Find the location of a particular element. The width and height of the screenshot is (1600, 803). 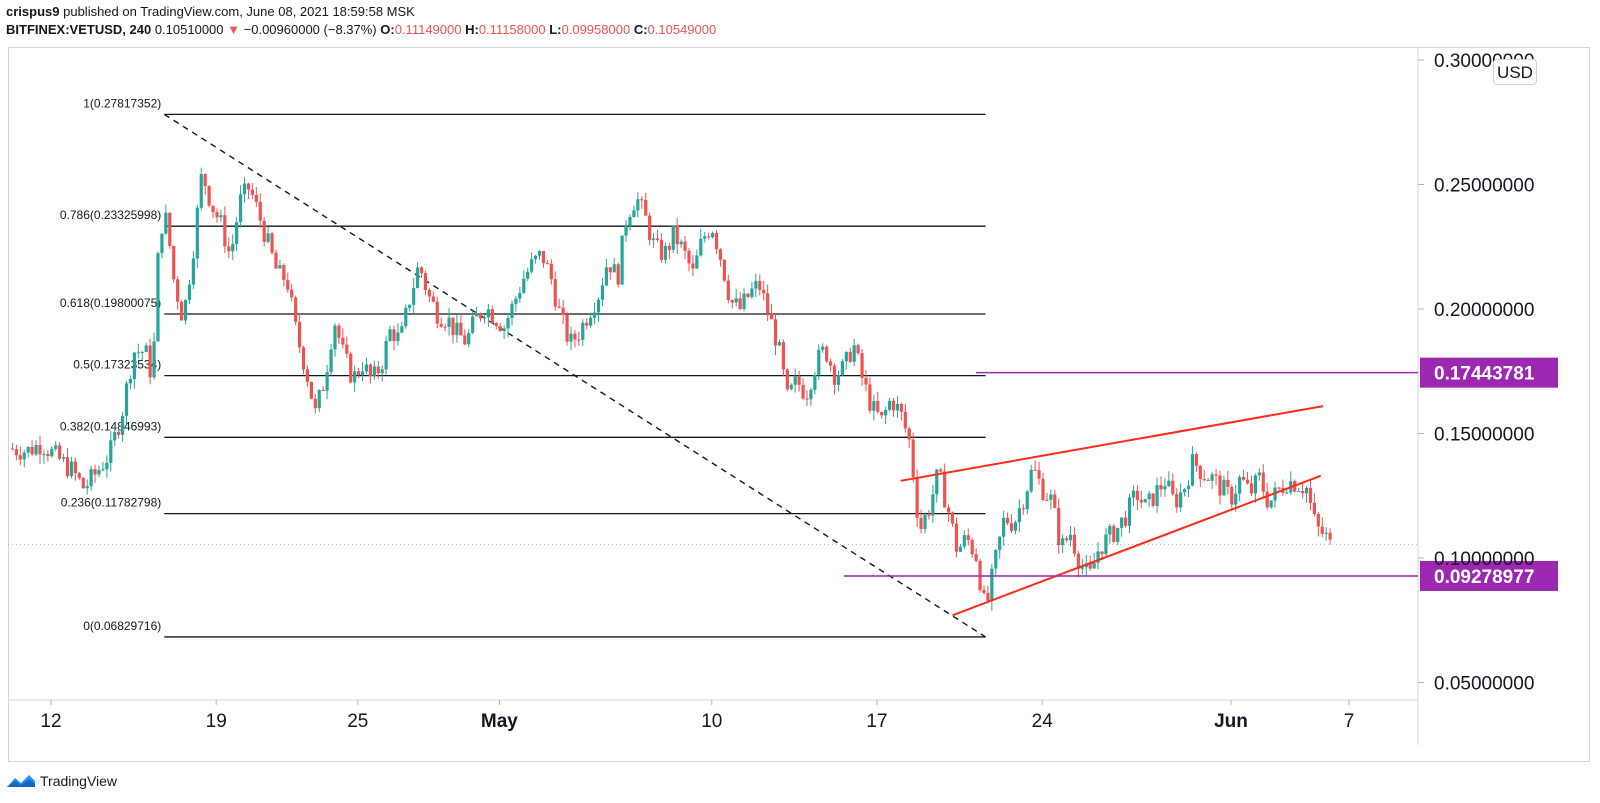

author-name: crispus9 is located at coordinates (33, 11).